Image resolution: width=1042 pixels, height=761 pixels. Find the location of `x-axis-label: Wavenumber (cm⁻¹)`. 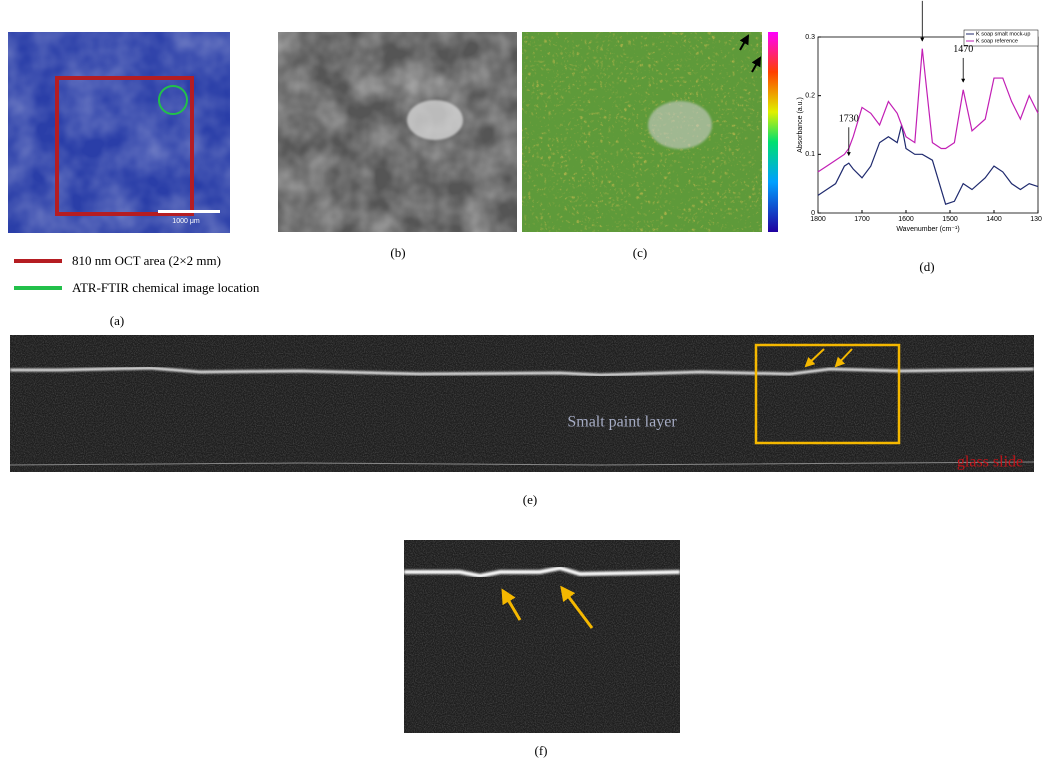

x-axis-label: Wavenumber (cm⁻¹) is located at coordinates (927, 229).